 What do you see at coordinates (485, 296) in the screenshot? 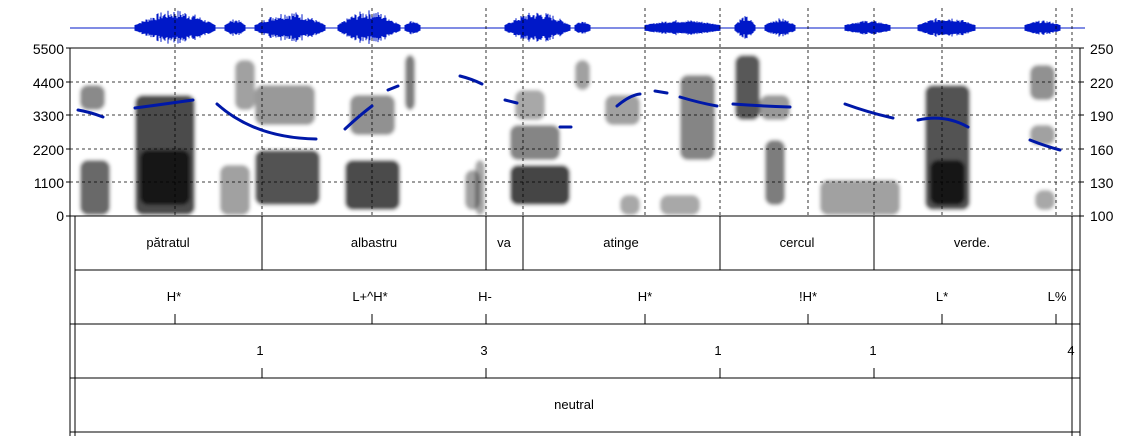
I see `tone-label: H-` at bounding box center [485, 296].